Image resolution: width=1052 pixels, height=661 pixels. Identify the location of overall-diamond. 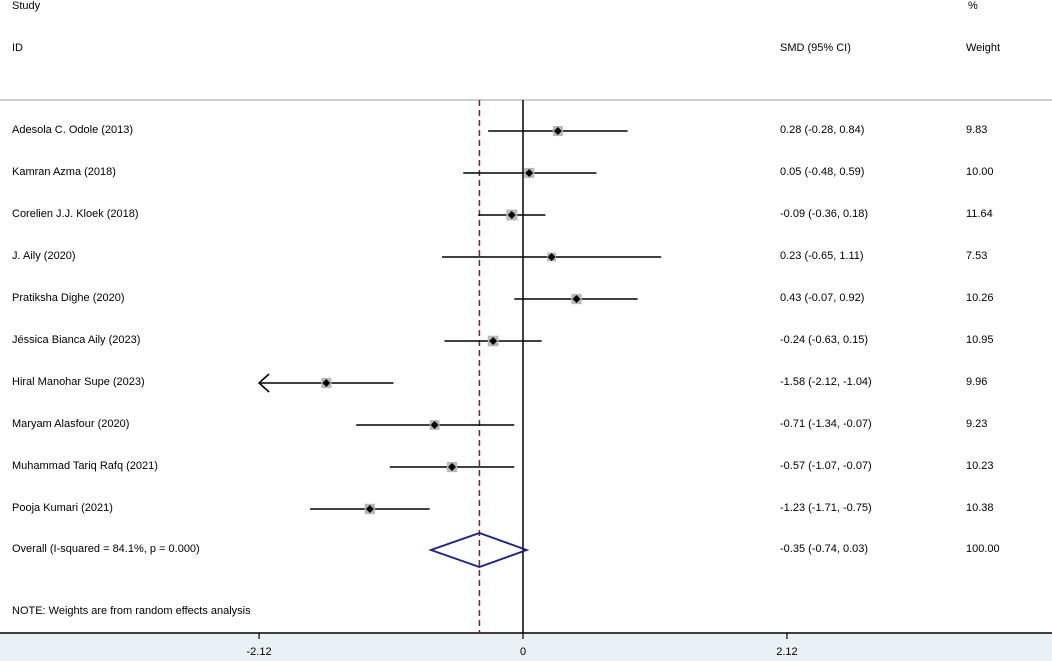
(479, 550).